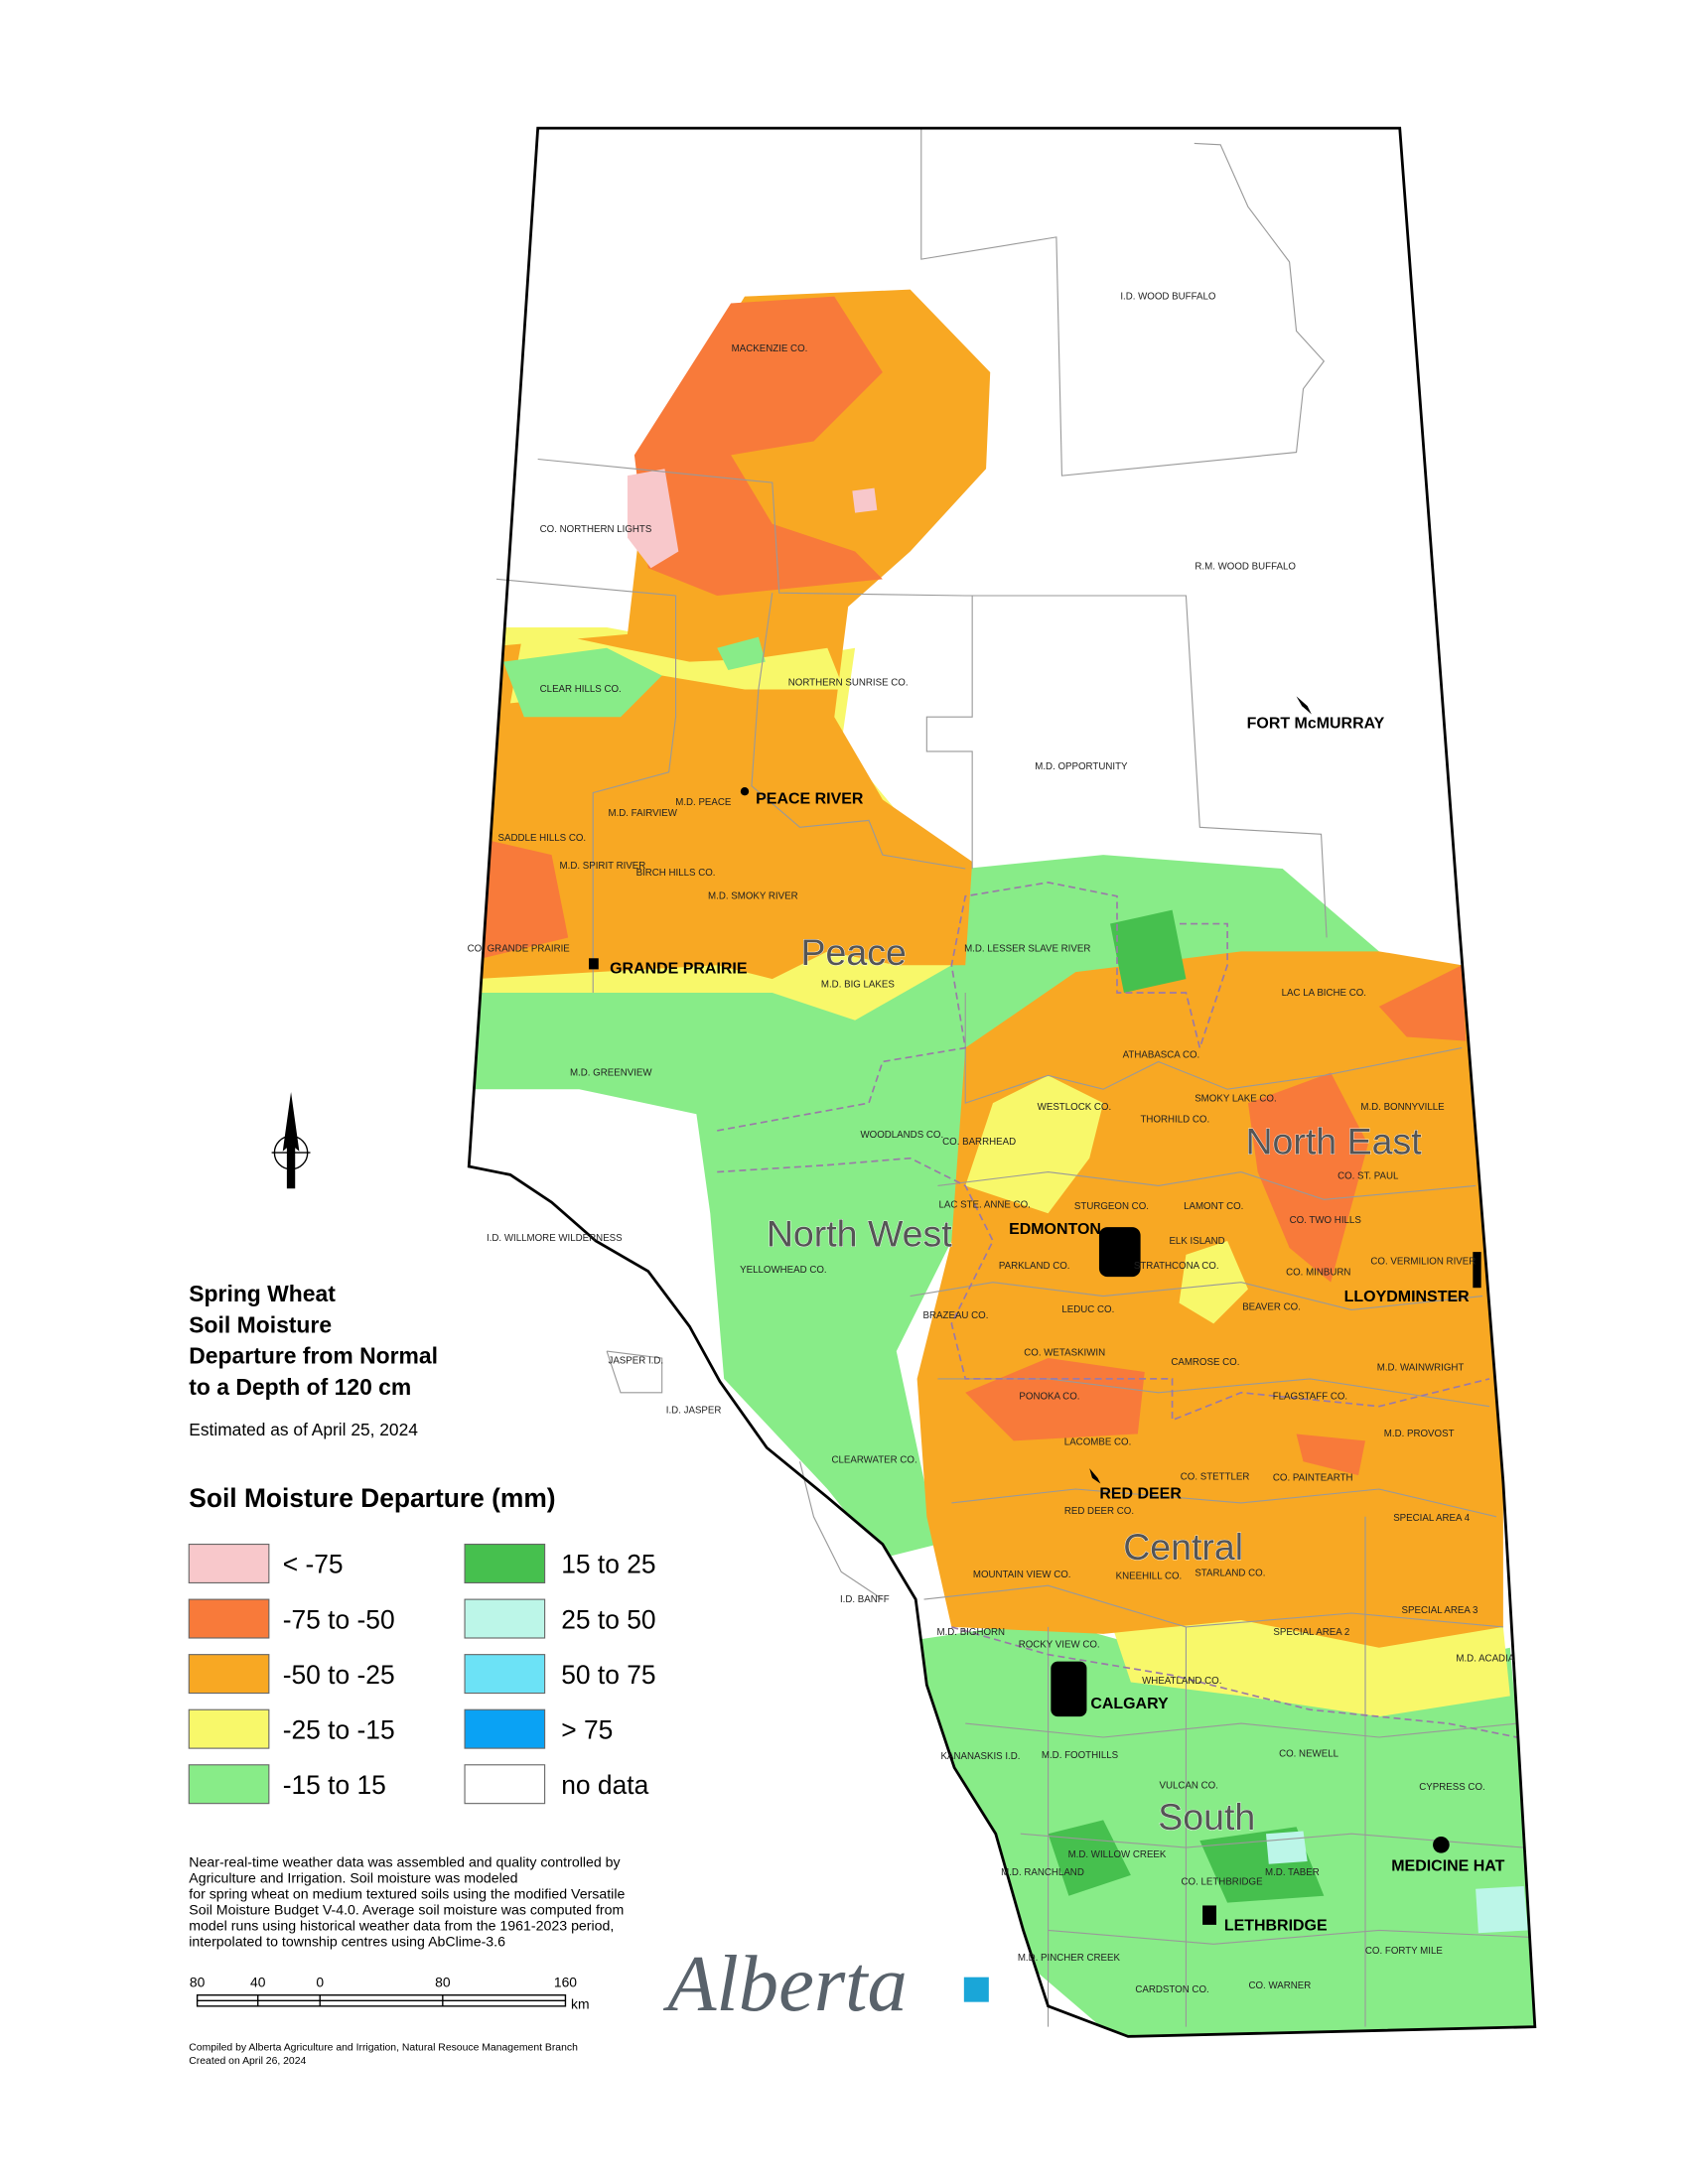 This screenshot has width=1688, height=2184. Describe the element at coordinates (1316, 723) in the screenshot. I see `city-label: FORT McMURRAY` at that location.